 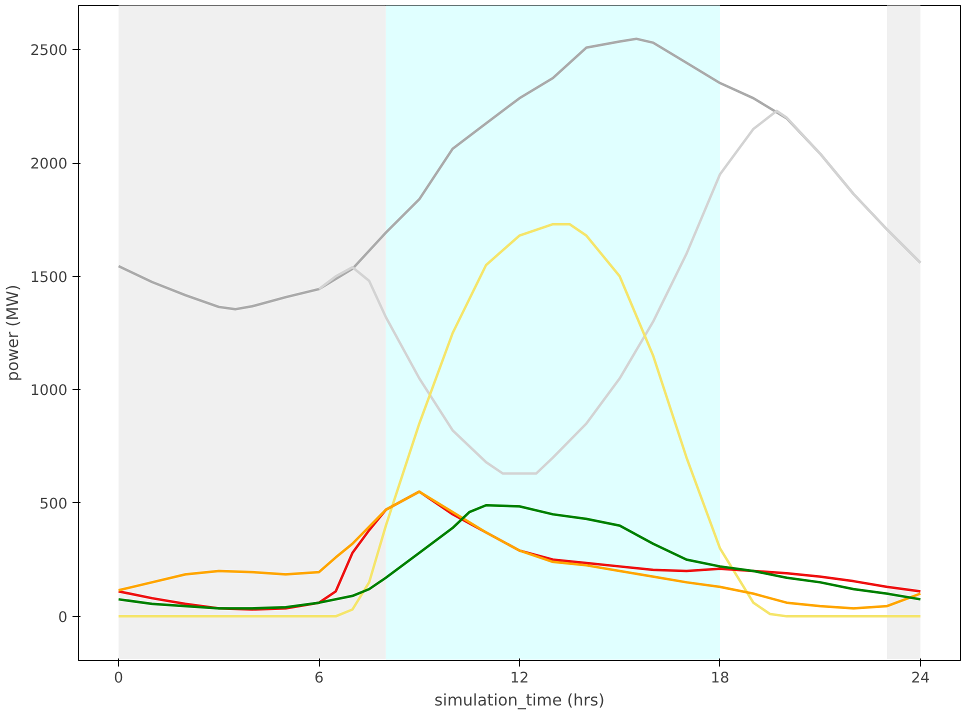 What do you see at coordinates (49, 51) in the screenshot?
I see `y-tick-label: 2500` at bounding box center [49, 51].